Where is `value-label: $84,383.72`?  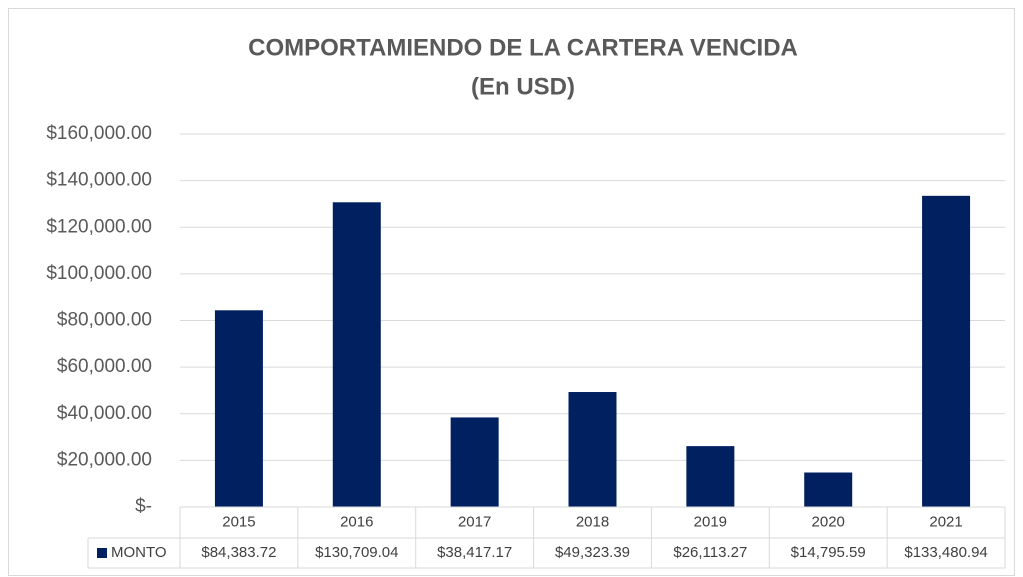
value-label: $84,383.72 is located at coordinates (238, 552).